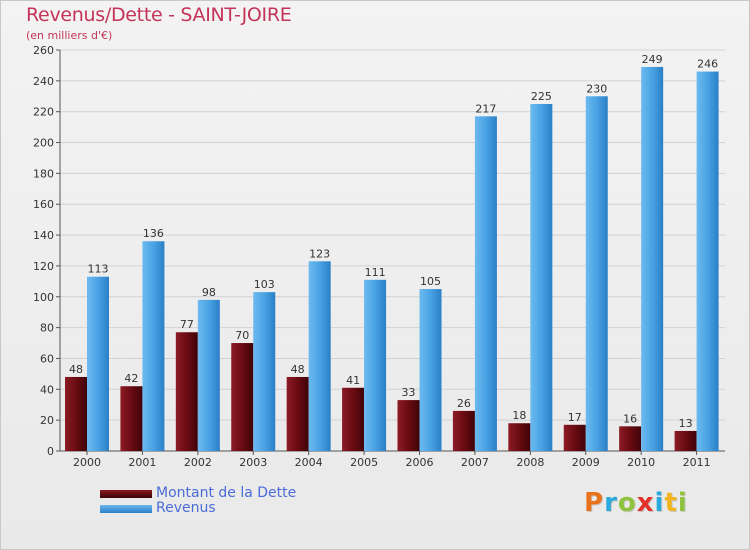 The width and height of the screenshot is (750, 550). Describe the element at coordinates (671, 503) in the screenshot. I see `logo-letter: t` at that location.